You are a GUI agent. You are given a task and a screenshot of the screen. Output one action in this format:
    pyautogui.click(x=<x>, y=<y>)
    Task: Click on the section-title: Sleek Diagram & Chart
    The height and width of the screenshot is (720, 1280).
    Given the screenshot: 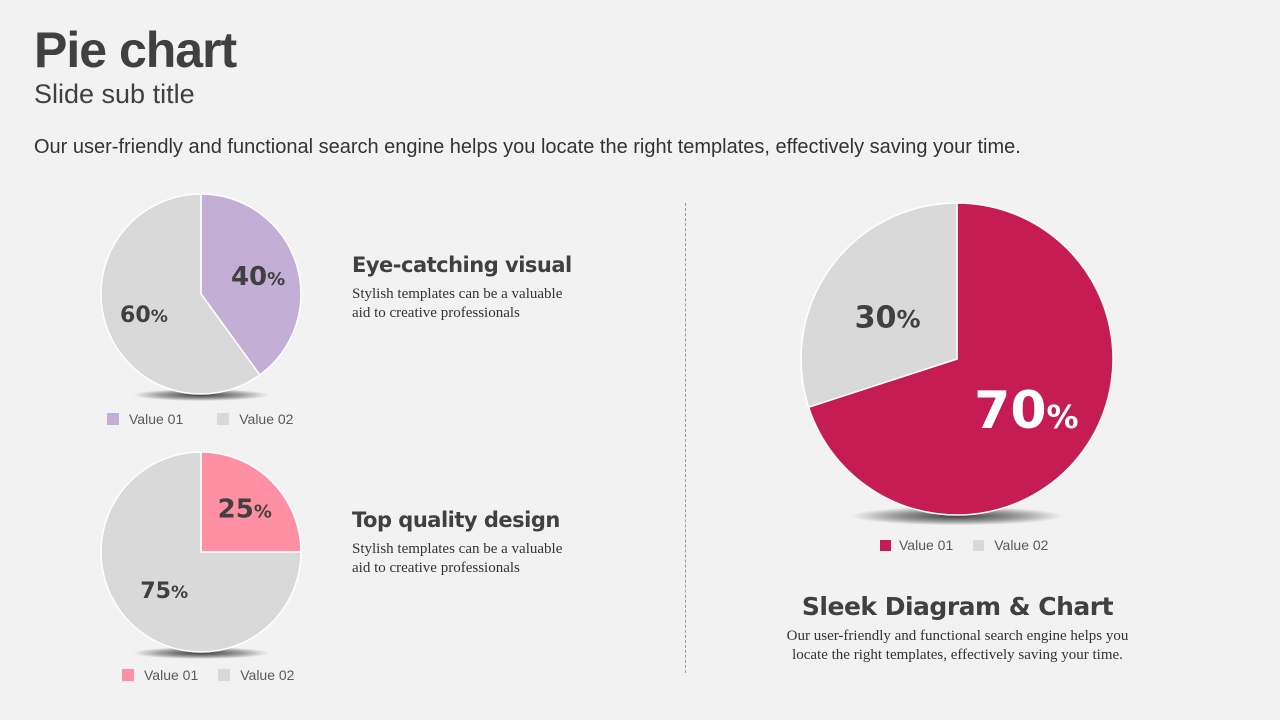 What is the action you would take?
    pyautogui.click(x=957, y=606)
    